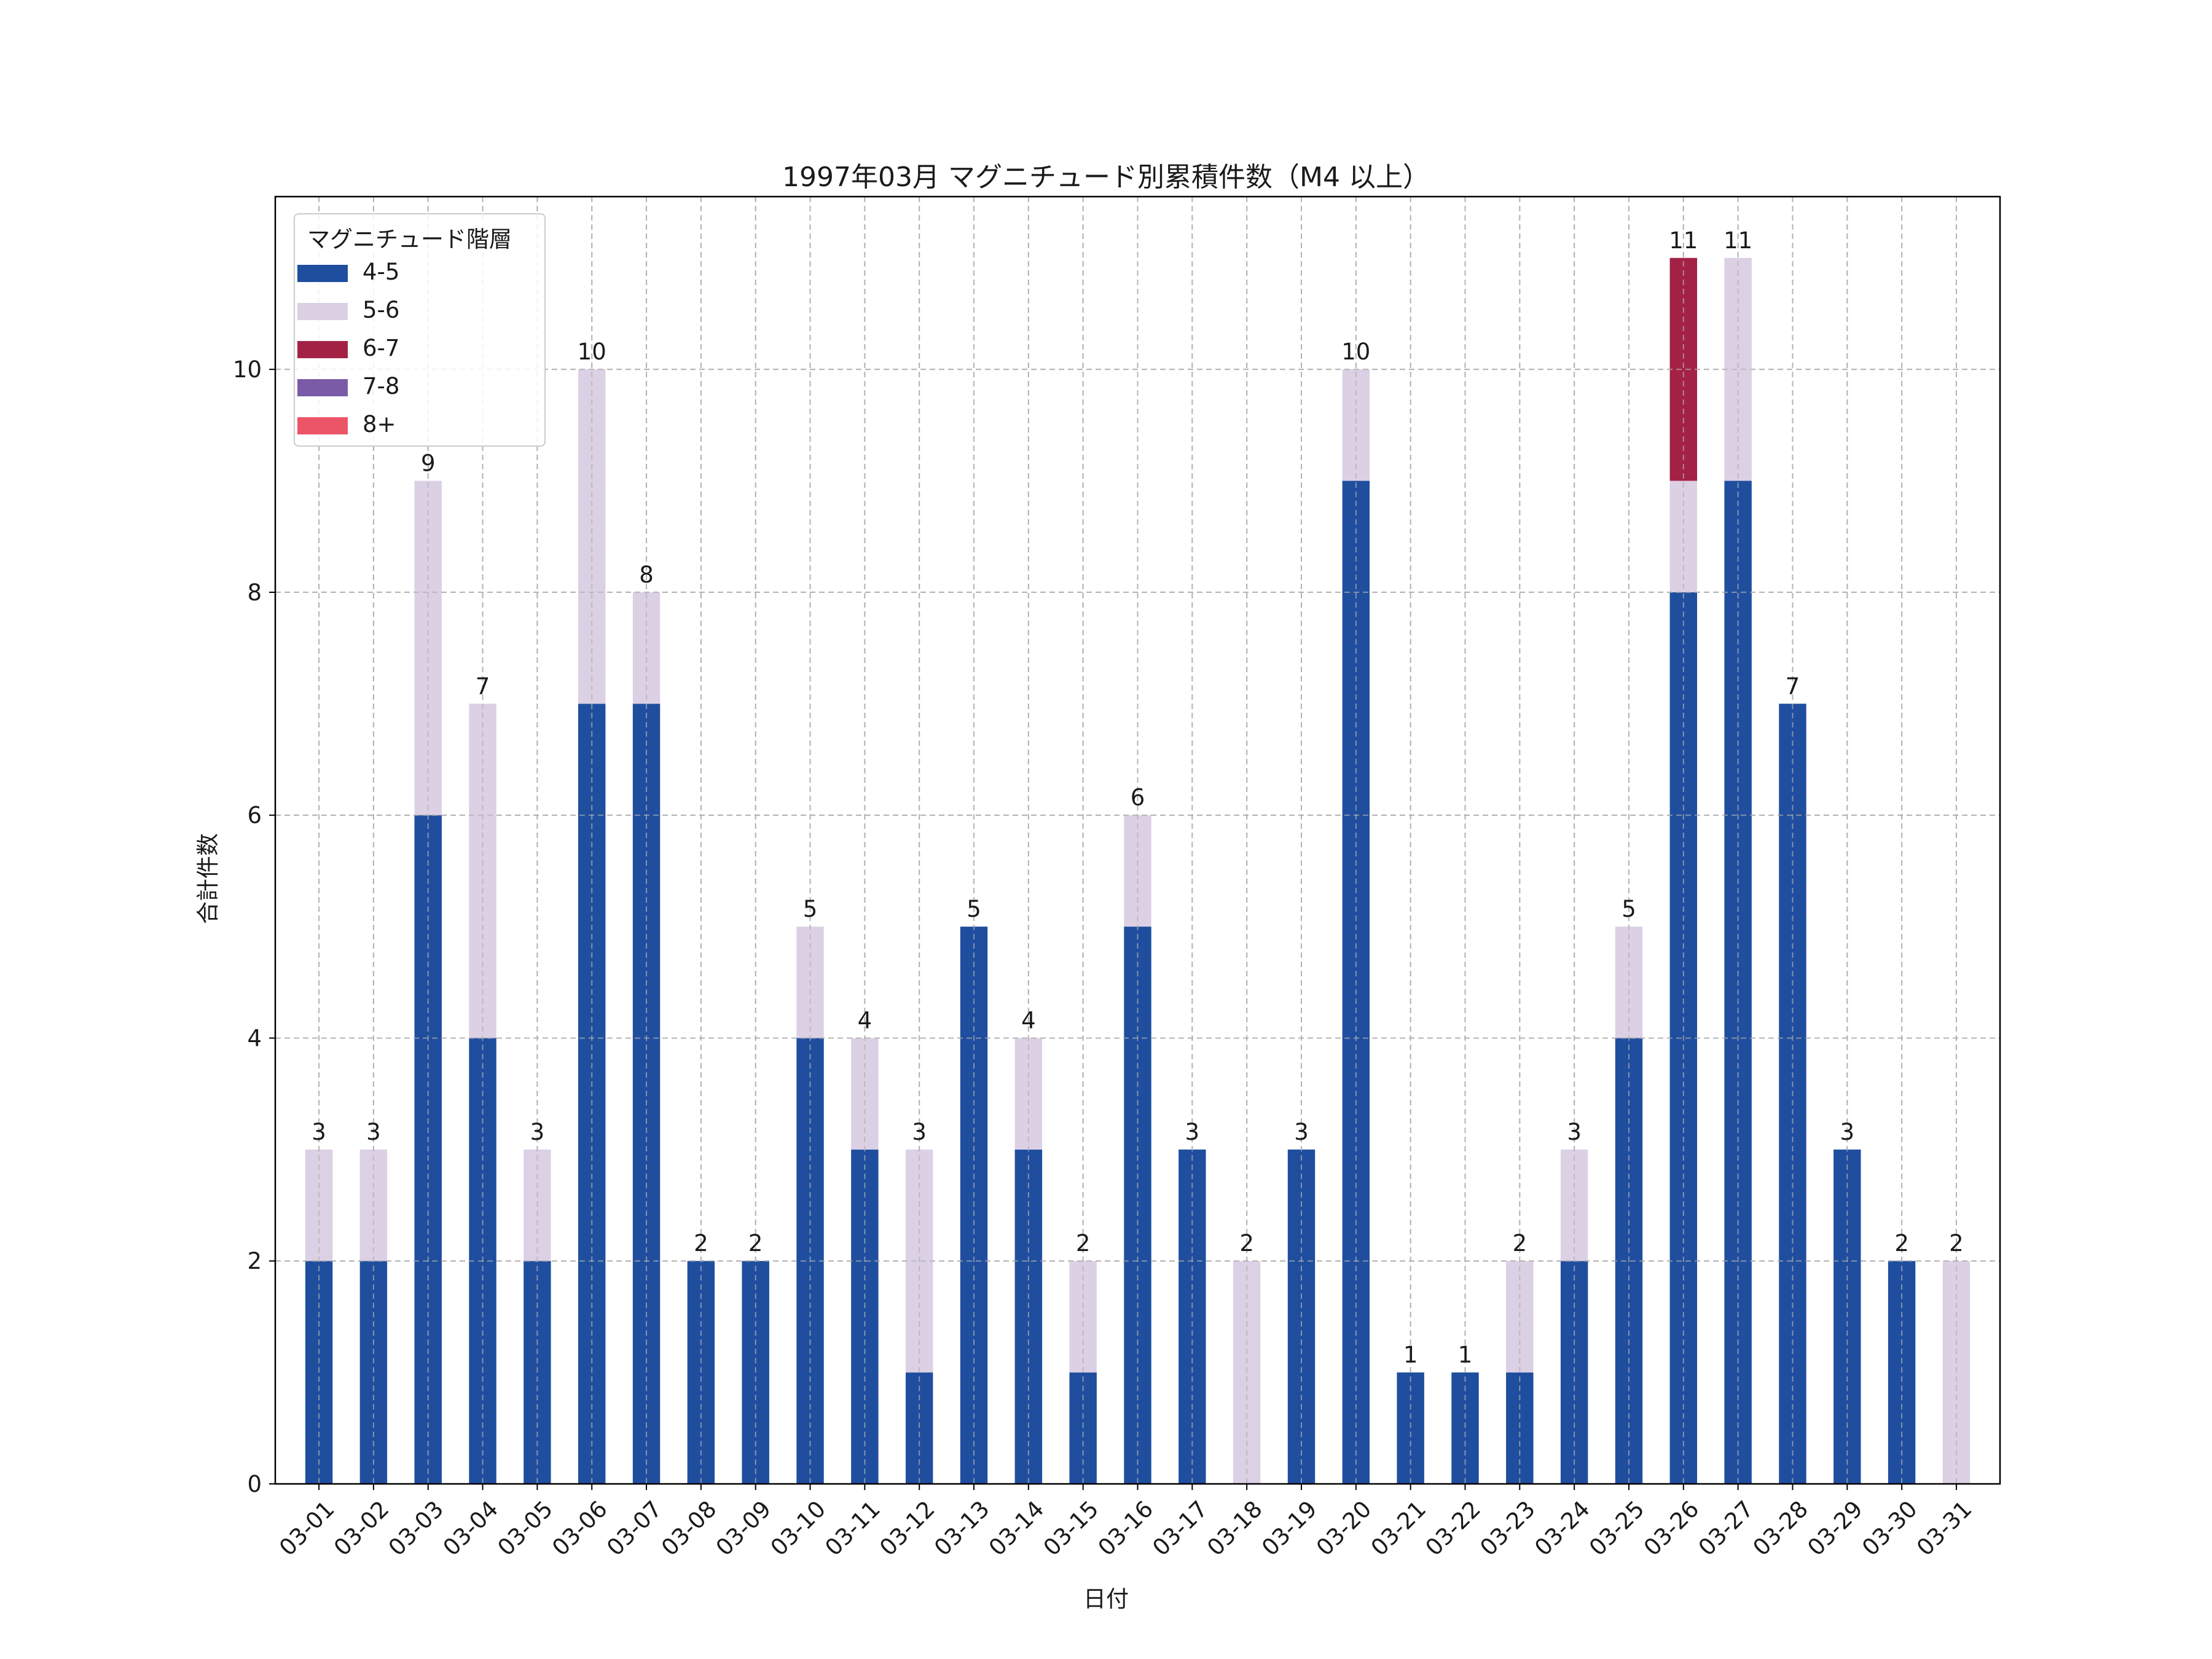 This screenshot has width=2212, height=1659. Describe the element at coordinates (1343, 1528) in the screenshot. I see `x-tick-label: 03-20` at that location.